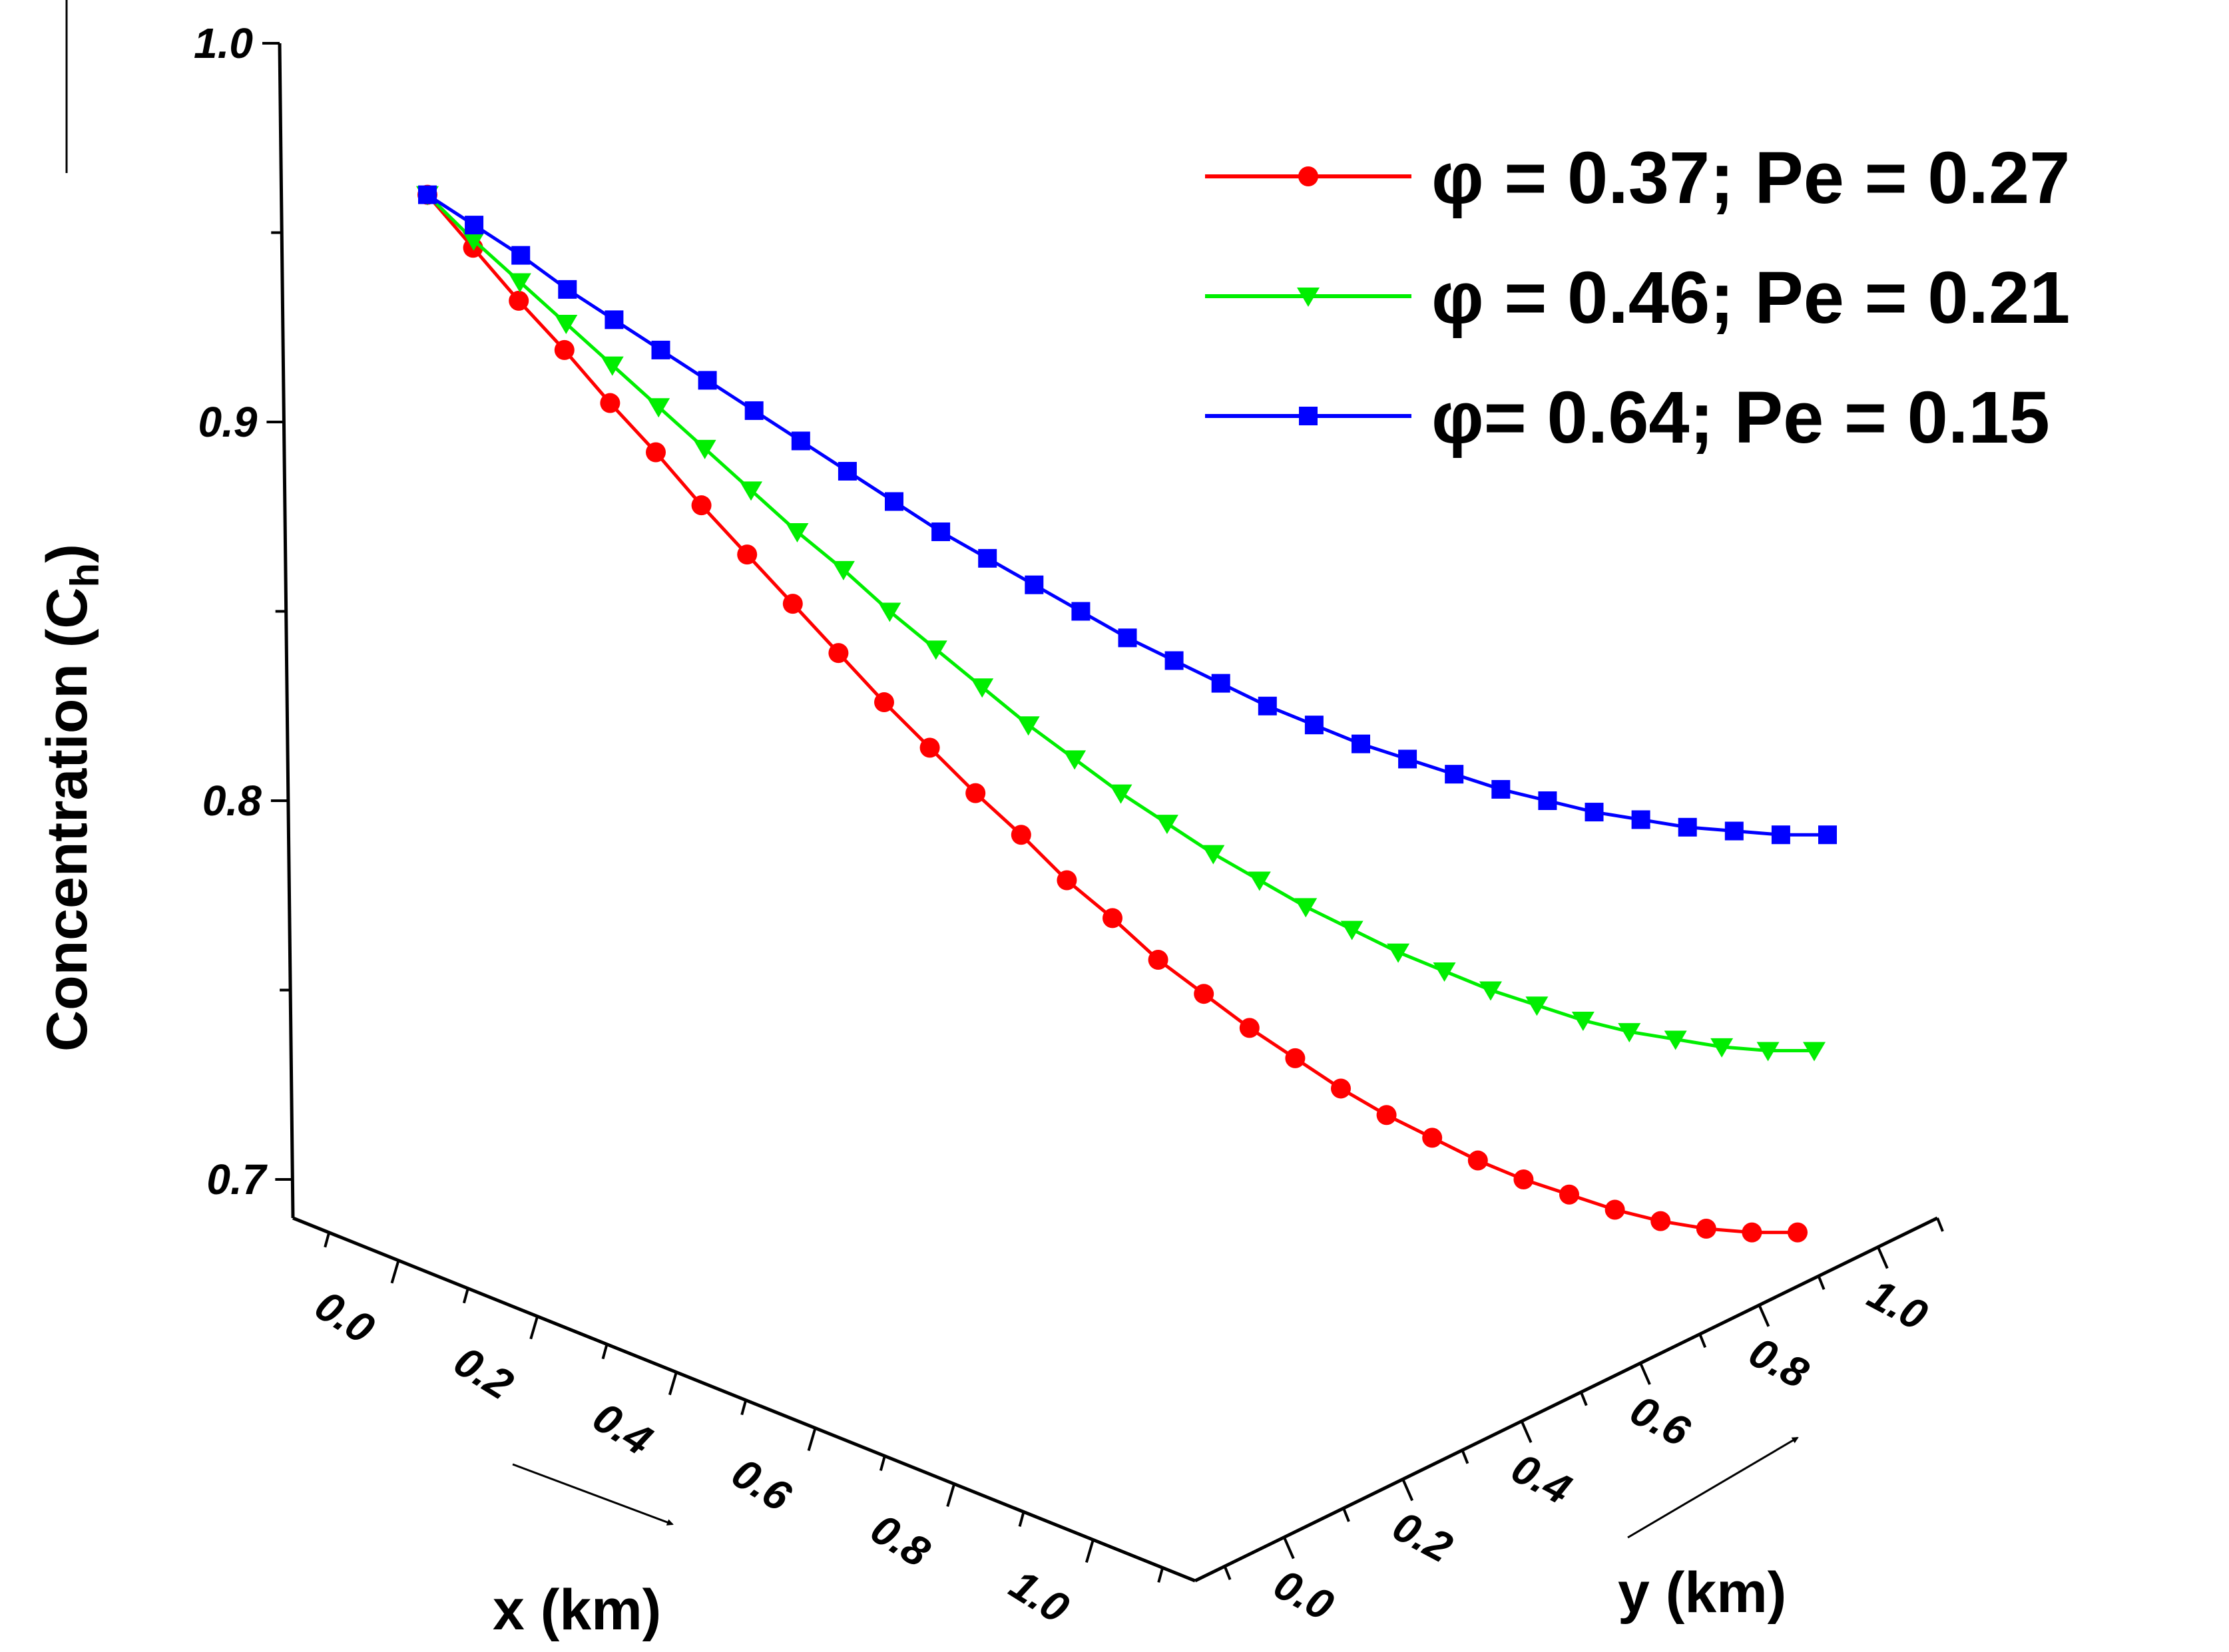  Describe the element at coordinates (484, 1373) in the screenshot. I see `x-tick-label: 0.2` at that location.